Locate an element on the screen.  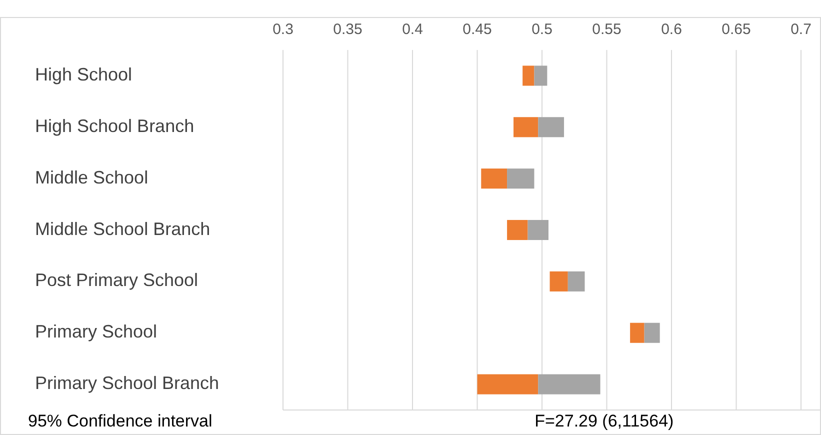
x-tick-label: 0.6 is located at coordinates (671, 29).